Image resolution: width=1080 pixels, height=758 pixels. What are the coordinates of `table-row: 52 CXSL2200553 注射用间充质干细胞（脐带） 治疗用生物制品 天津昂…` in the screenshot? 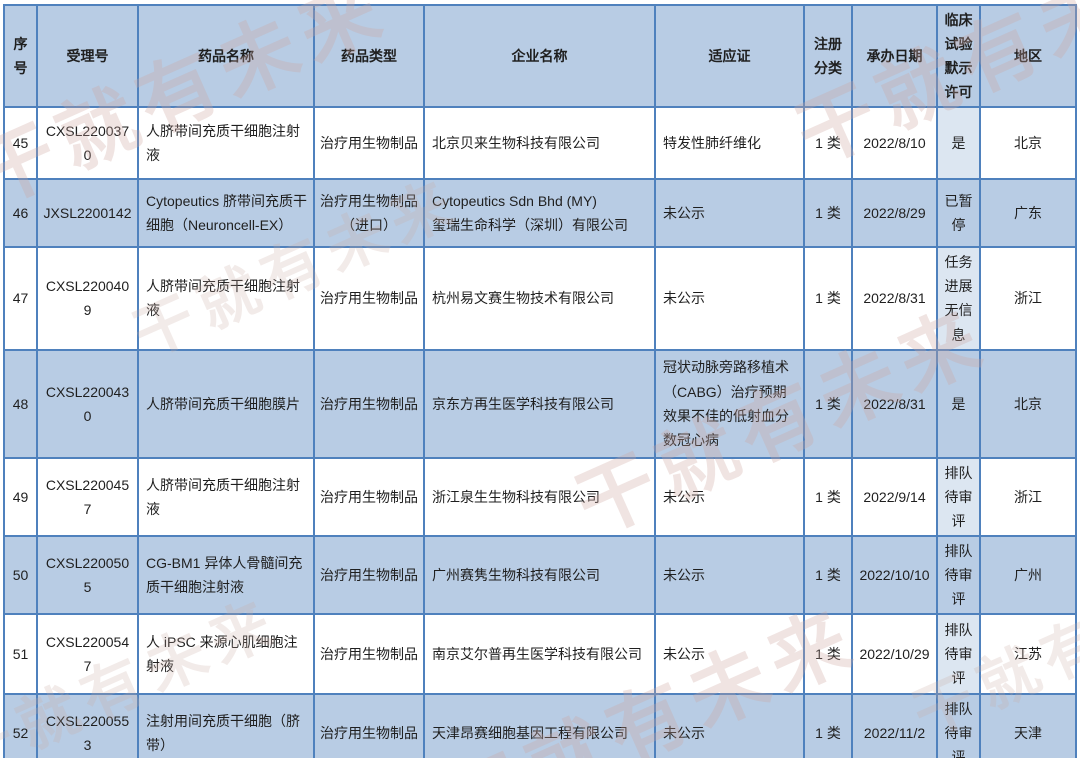 It's located at (540, 725).